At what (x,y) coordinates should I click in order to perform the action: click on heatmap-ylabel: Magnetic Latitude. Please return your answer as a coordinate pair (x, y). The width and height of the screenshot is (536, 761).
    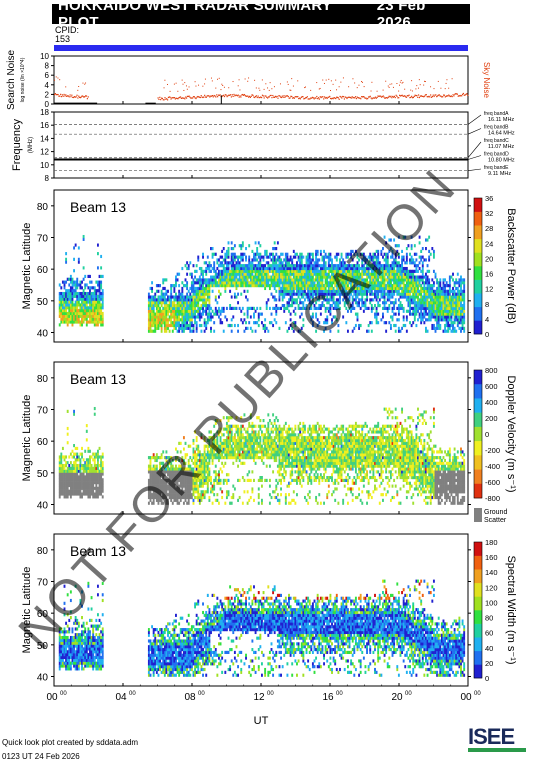
    Looking at the image, I should click on (27, 266).